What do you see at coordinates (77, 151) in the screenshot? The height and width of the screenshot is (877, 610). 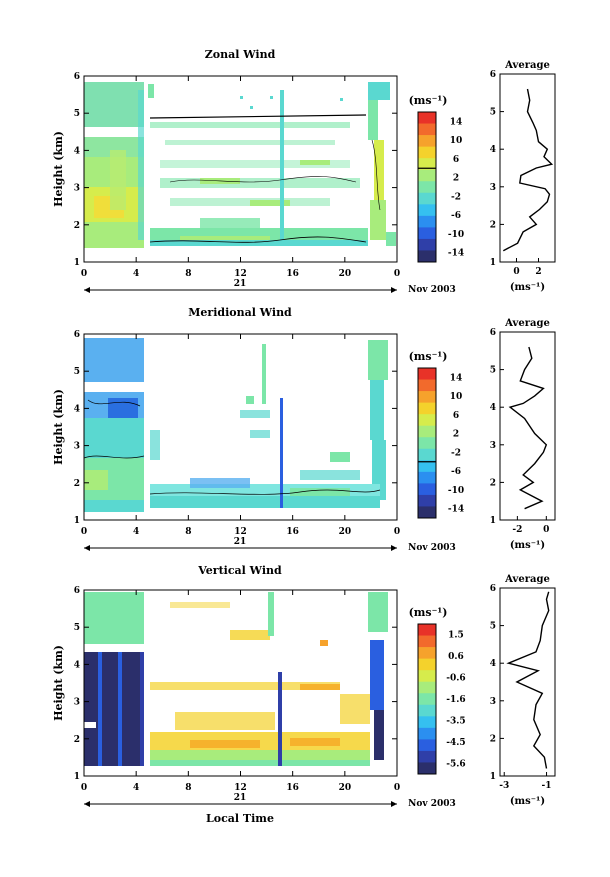 I see `zonal-ytick-label: 4` at bounding box center [77, 151].